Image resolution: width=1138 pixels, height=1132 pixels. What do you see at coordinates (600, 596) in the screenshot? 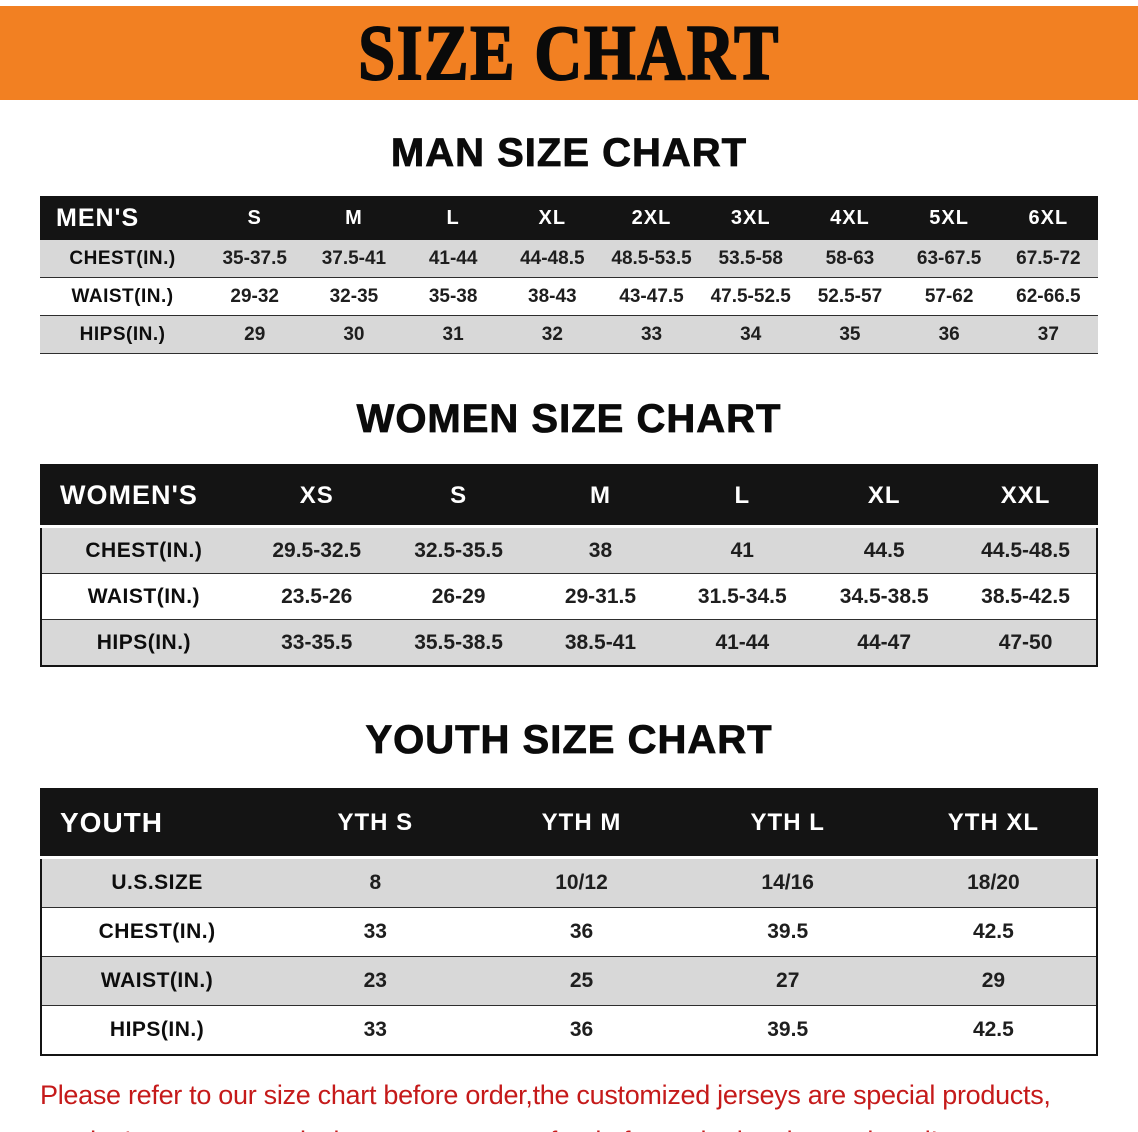
I see `measure-value-cell: 29-31.5` at bounding box center [600, 596].